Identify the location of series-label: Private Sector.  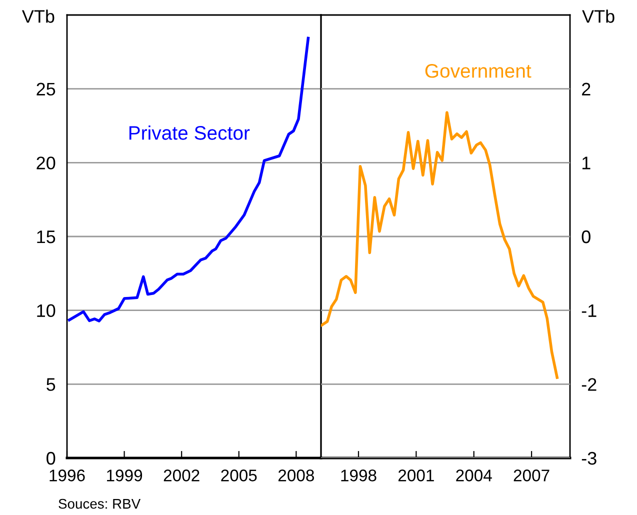
(189, 133).